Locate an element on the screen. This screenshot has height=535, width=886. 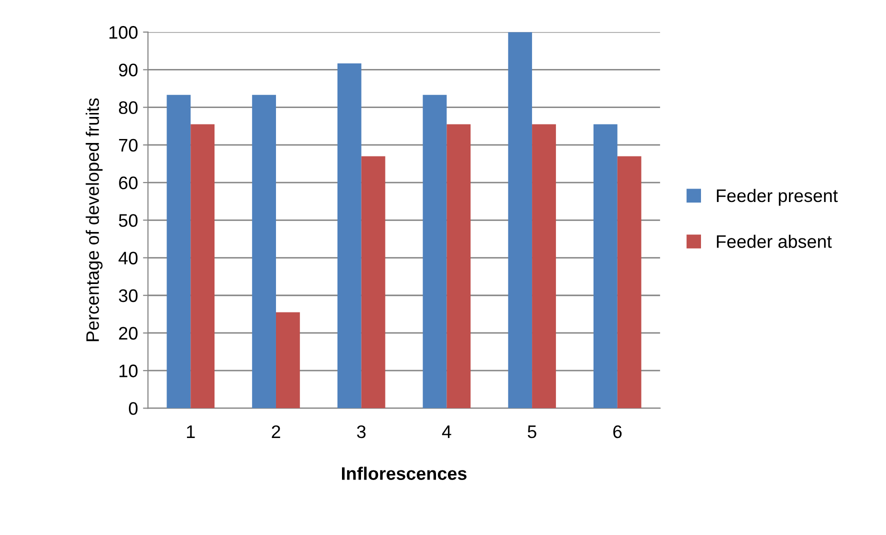
x-axis-title: Inflorescences is located at coordinates (404, 473).